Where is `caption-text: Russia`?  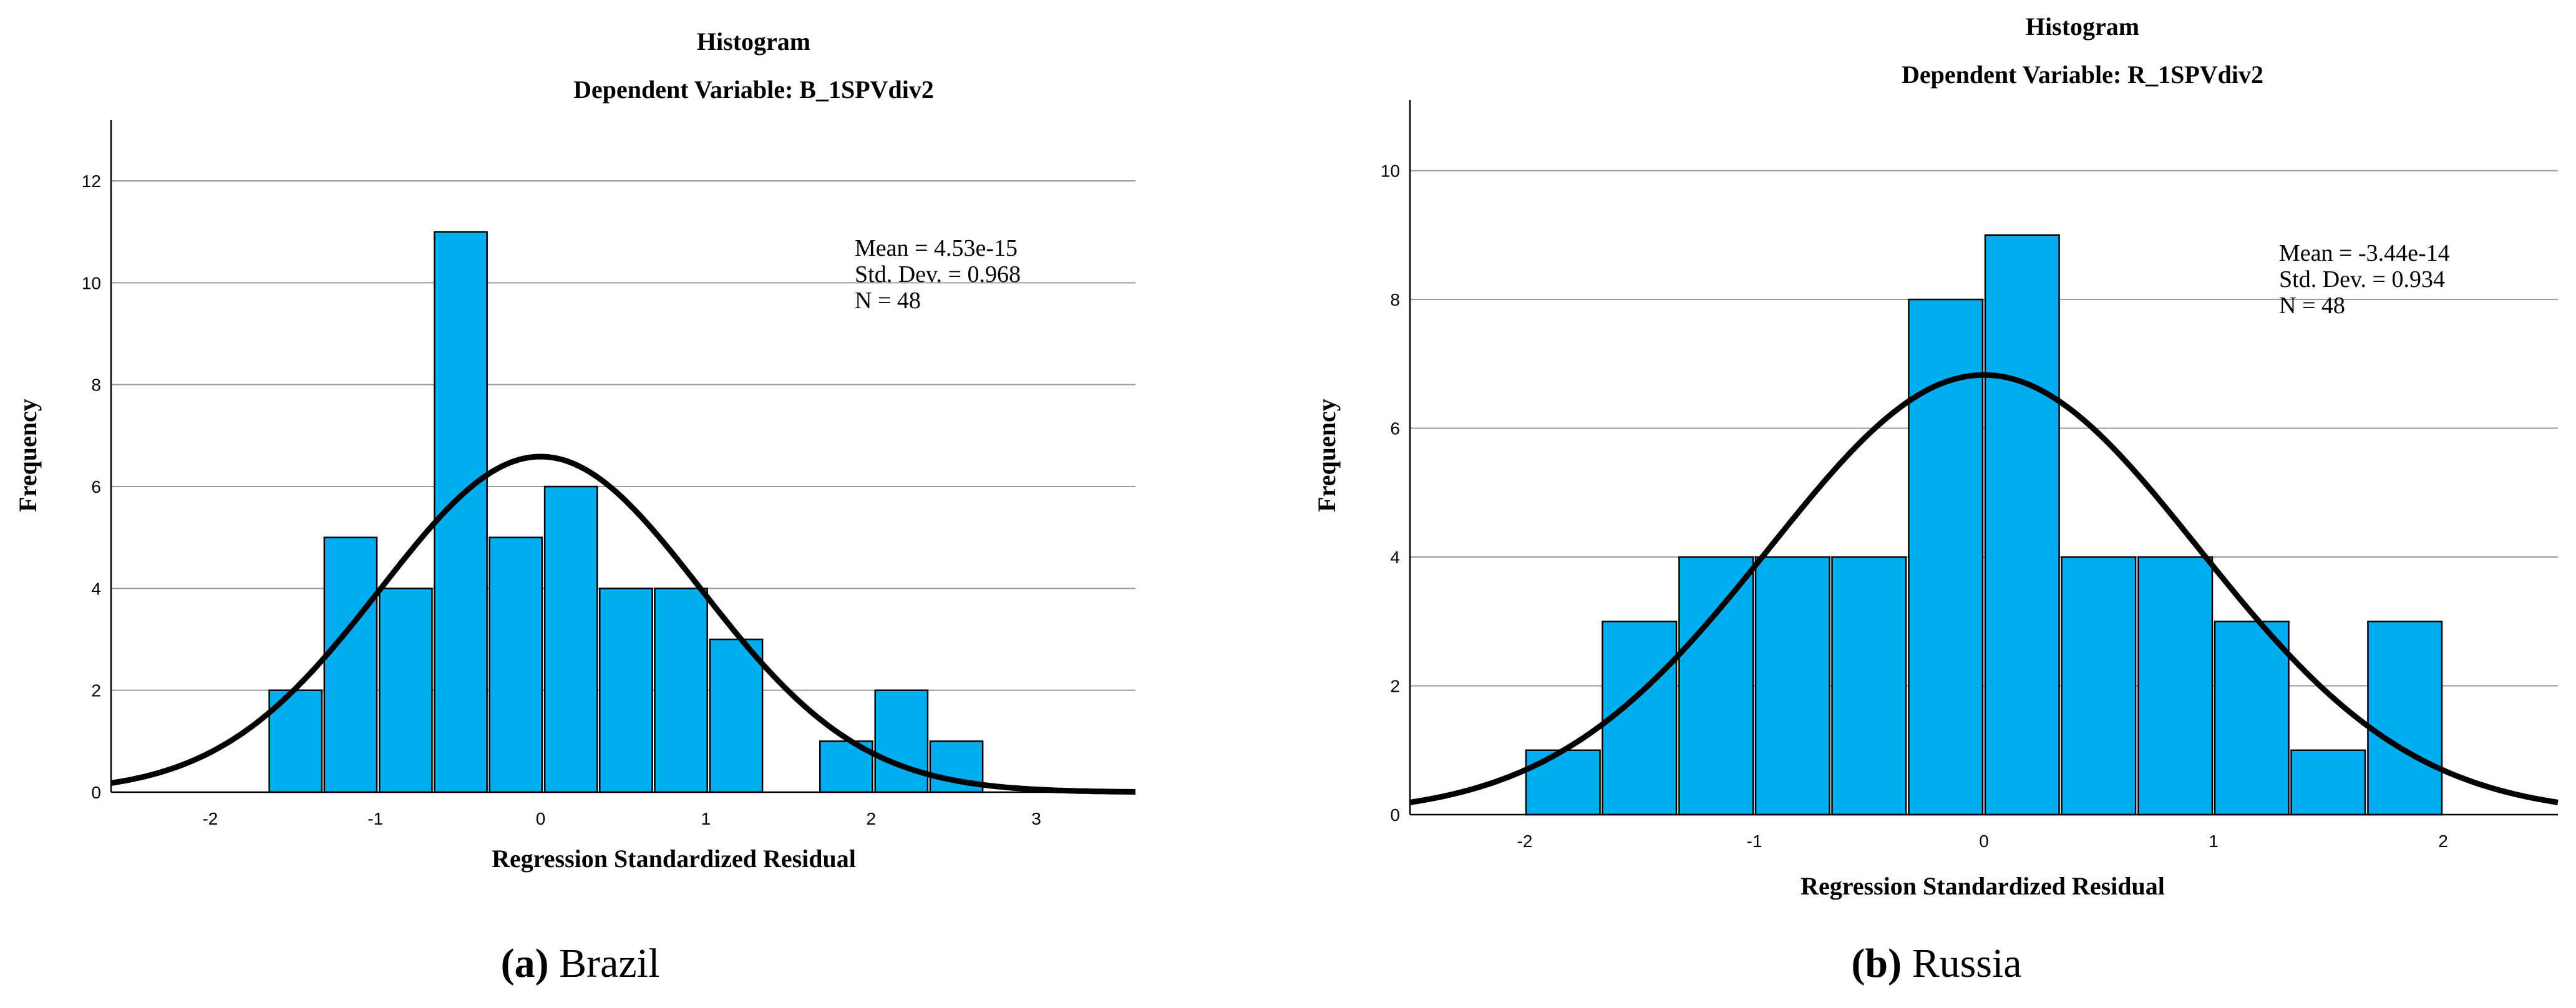 caption-text: Russia is located at coordinates (1962, 963).